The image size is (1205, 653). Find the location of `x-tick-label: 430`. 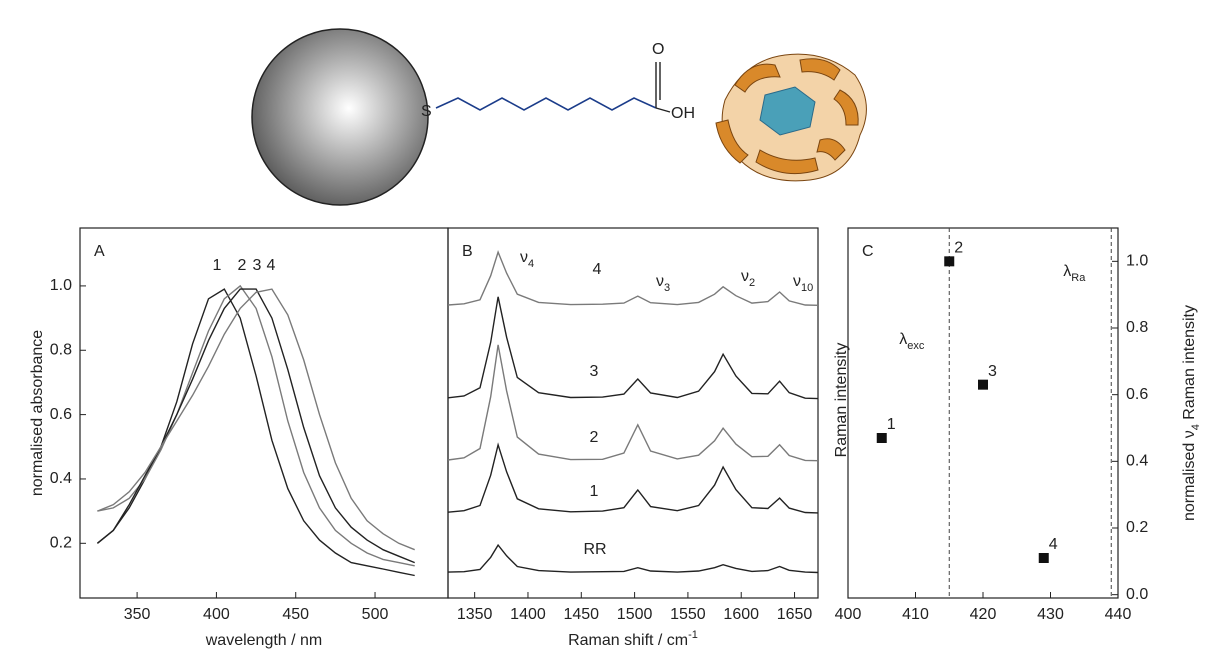

x-tick-label: 430 is located at coordinates (1050, 614).